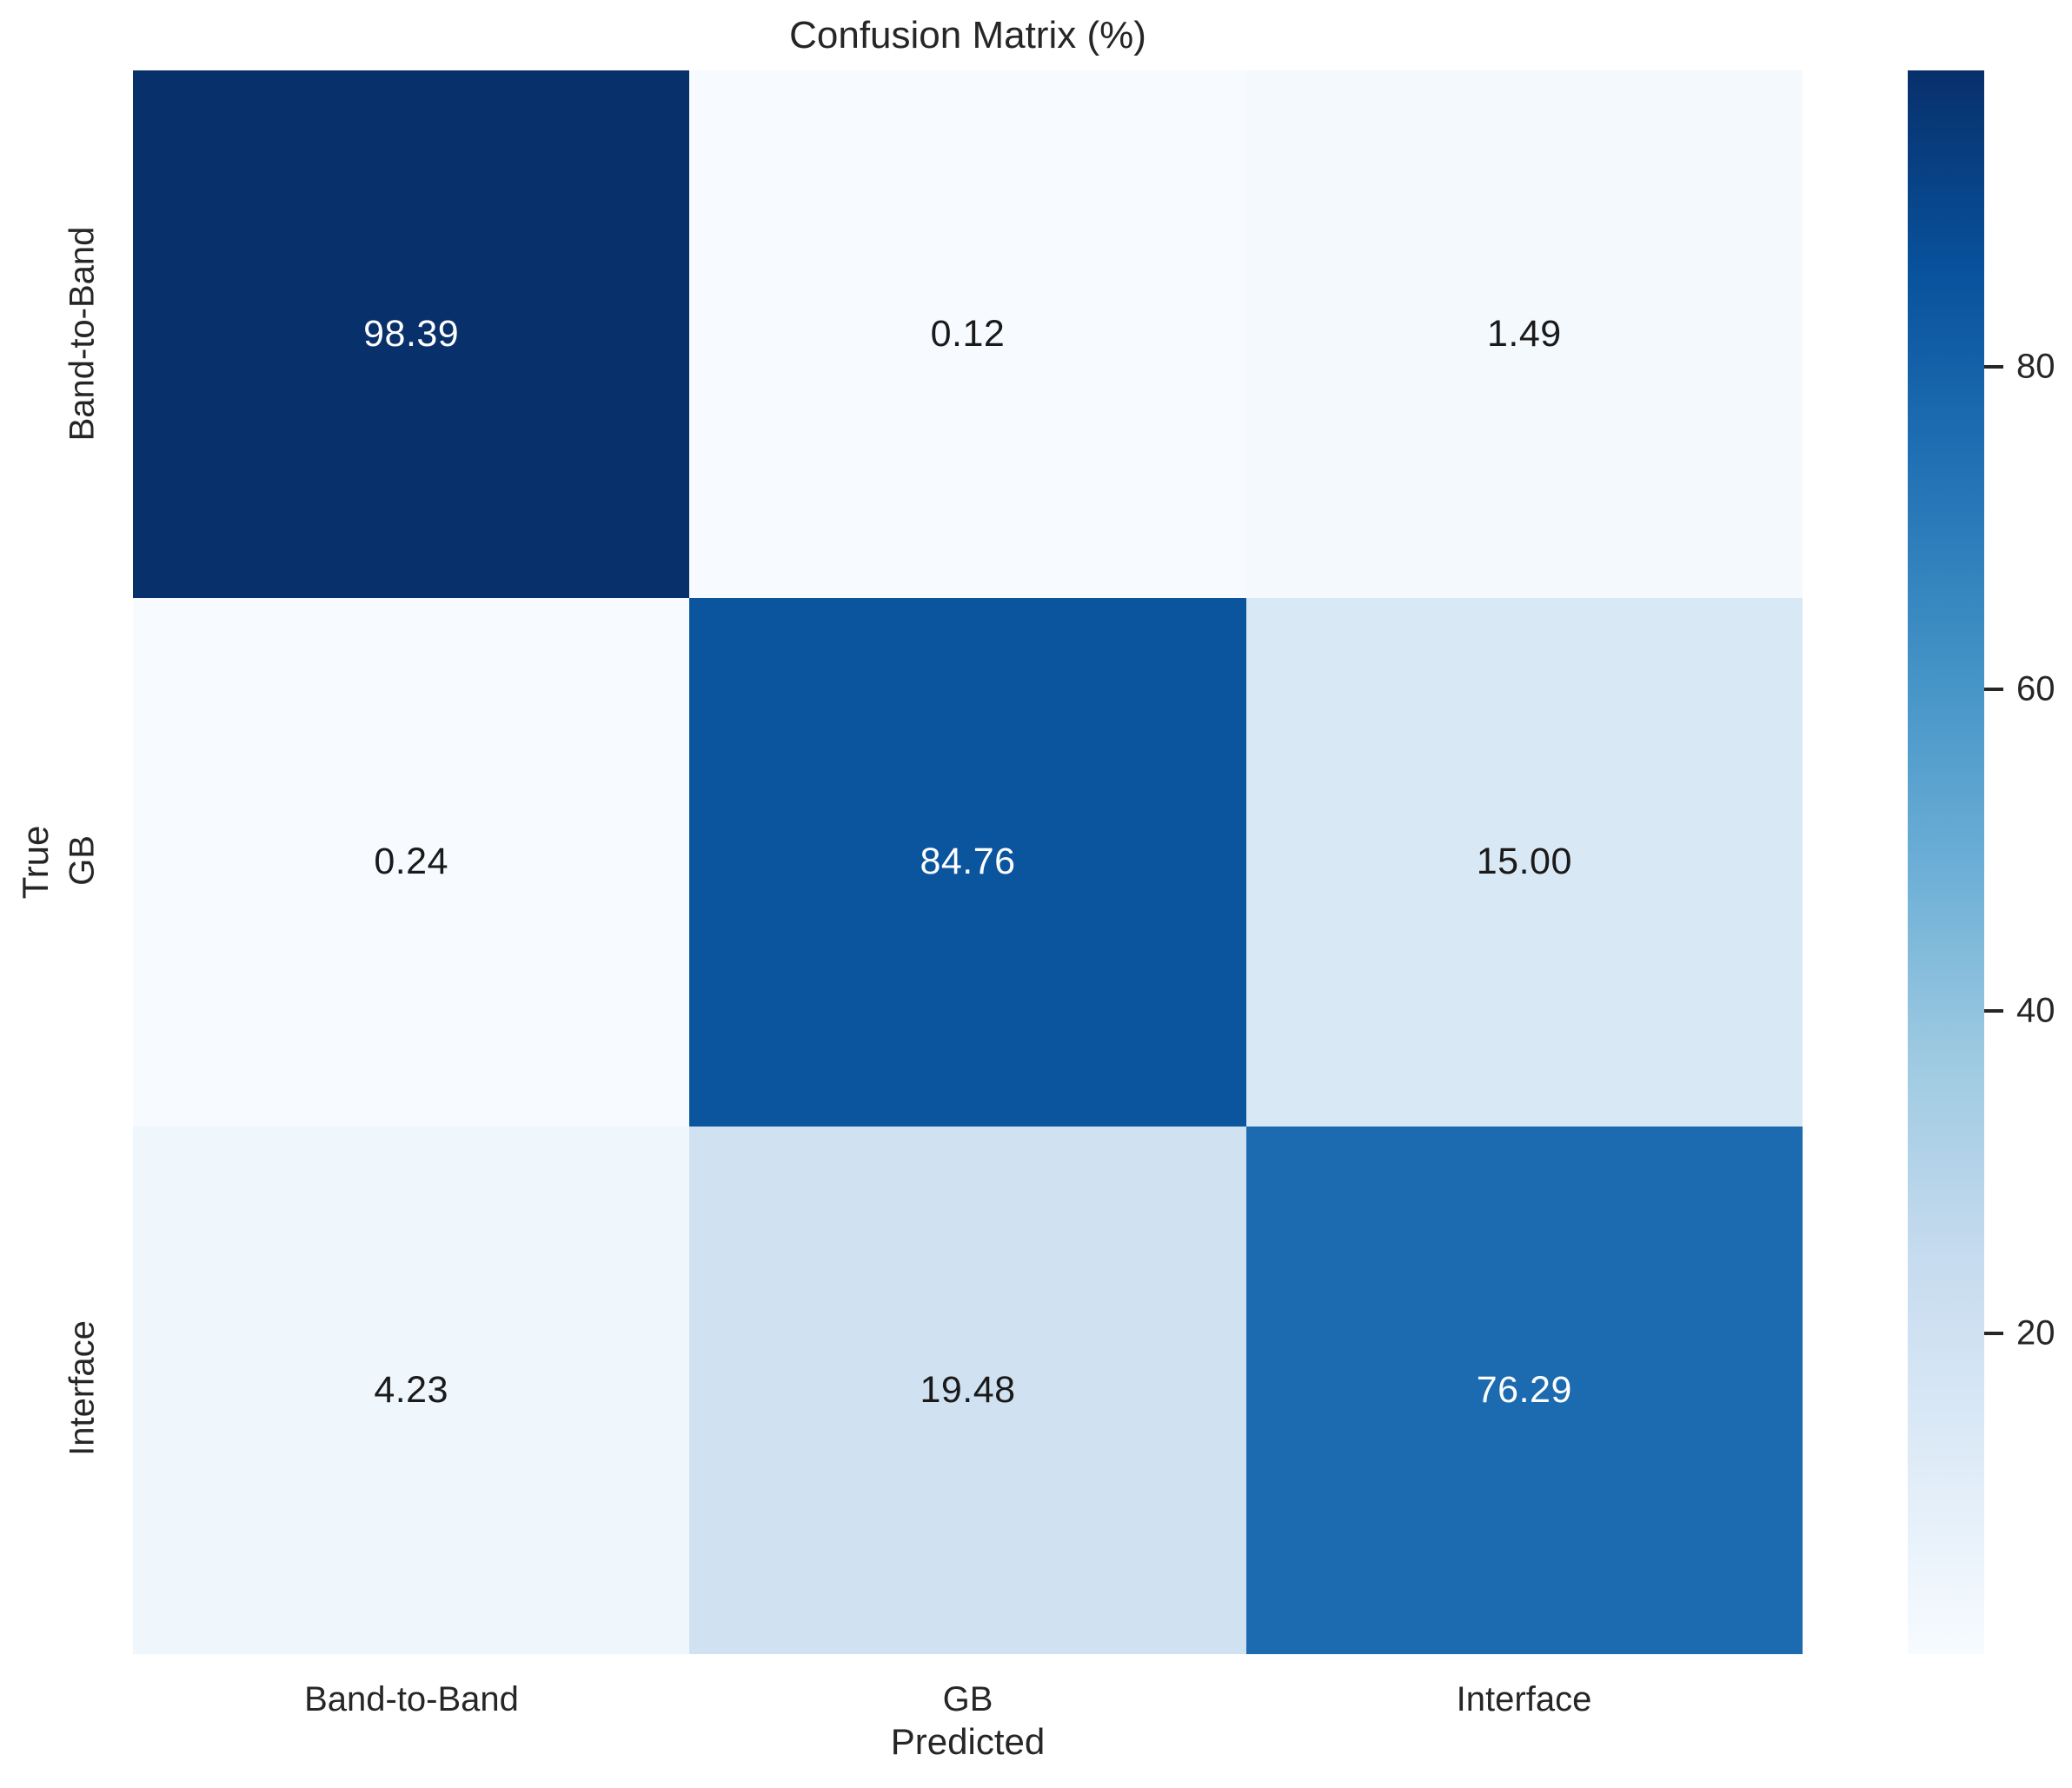 This screenshot has width=2072, height=1788. I want to click on cell-value: 1.49, so click(1524, 334).